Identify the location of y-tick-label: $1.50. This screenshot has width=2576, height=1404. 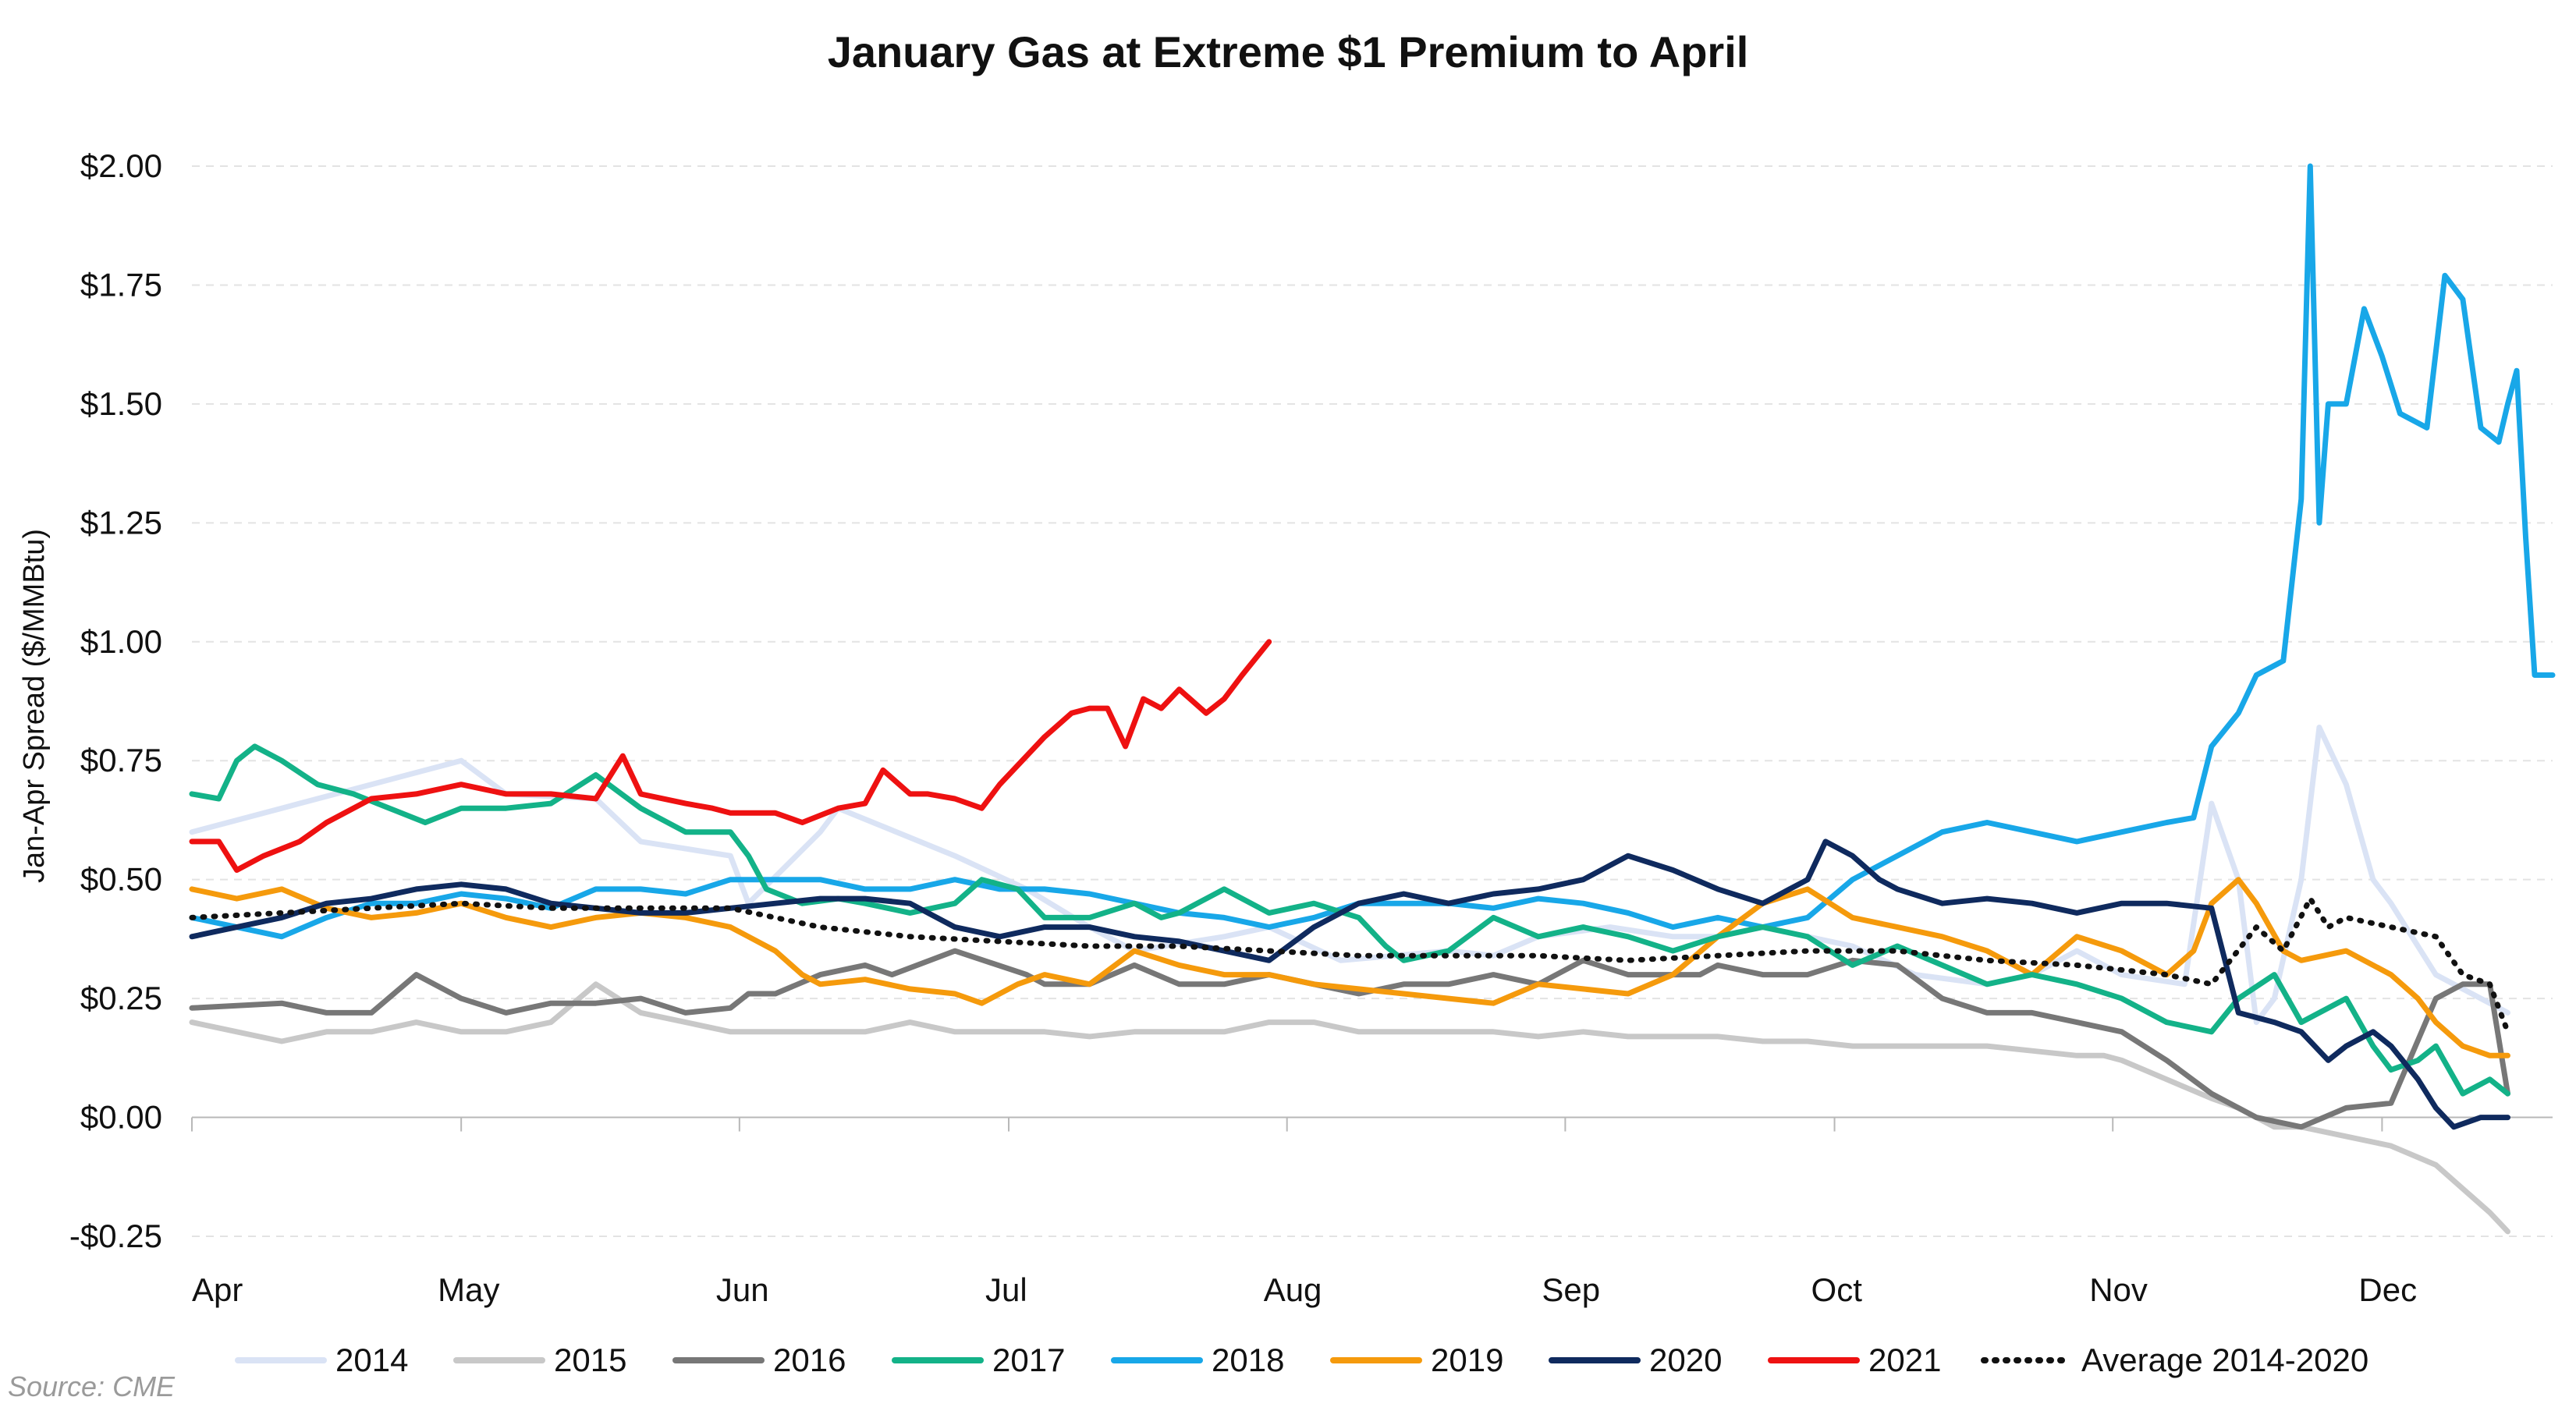
(121, 404).